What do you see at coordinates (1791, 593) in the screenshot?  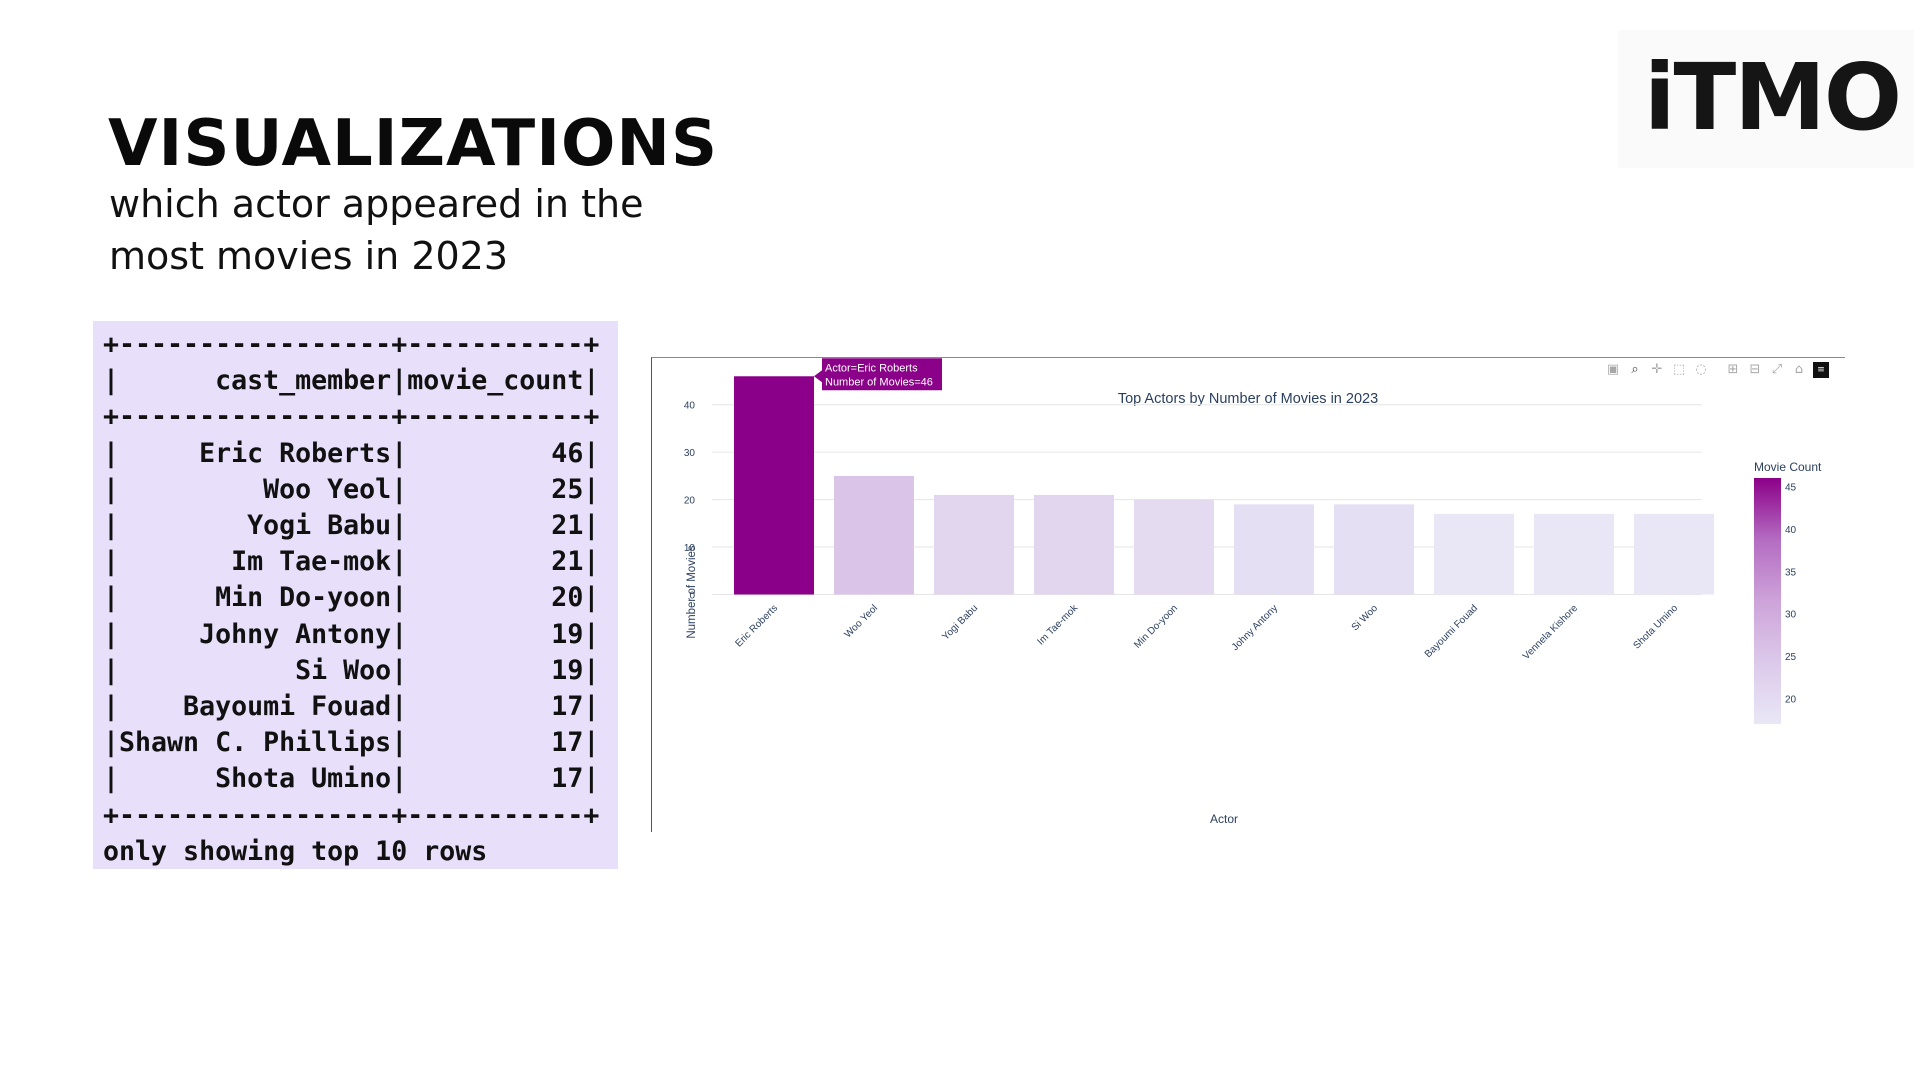 I see `colorbar-ticks: 20 25 30 35 40 45` at bounding box center [1791, 593].